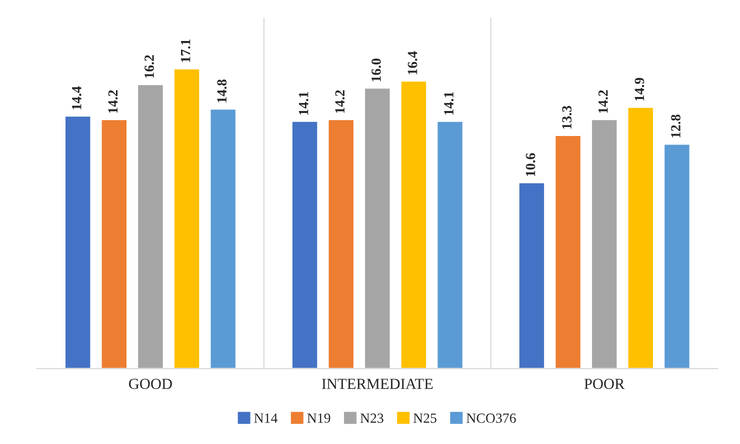  Describe the element at coordinates (567, 117) in the screenshot. I see `data-label: 13.3` at that location.